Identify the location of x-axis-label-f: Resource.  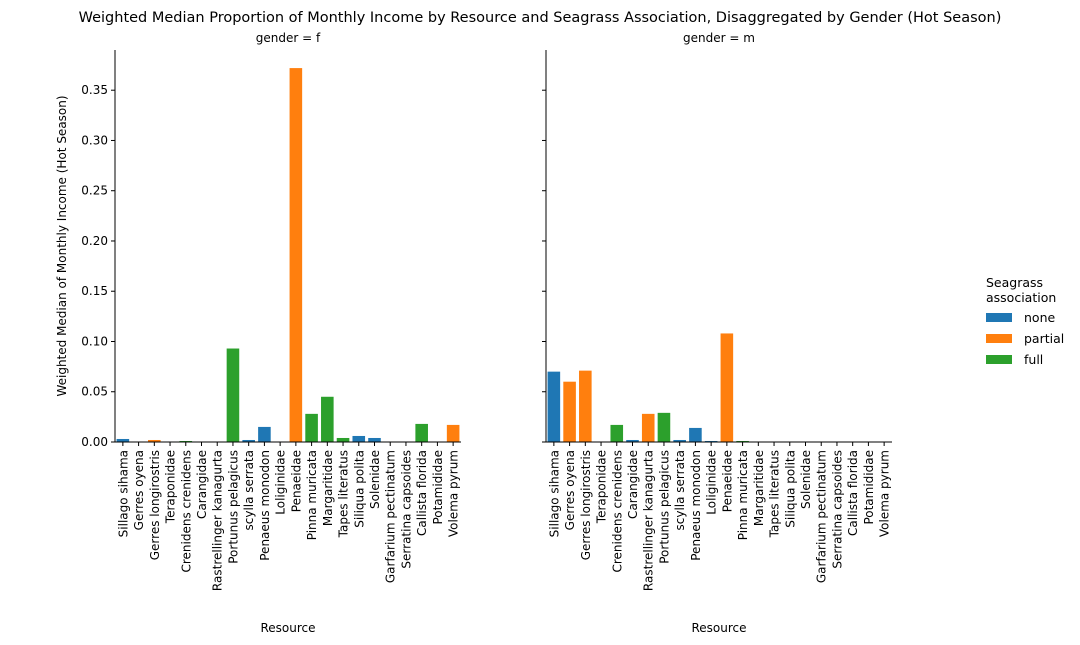
(287, 628).